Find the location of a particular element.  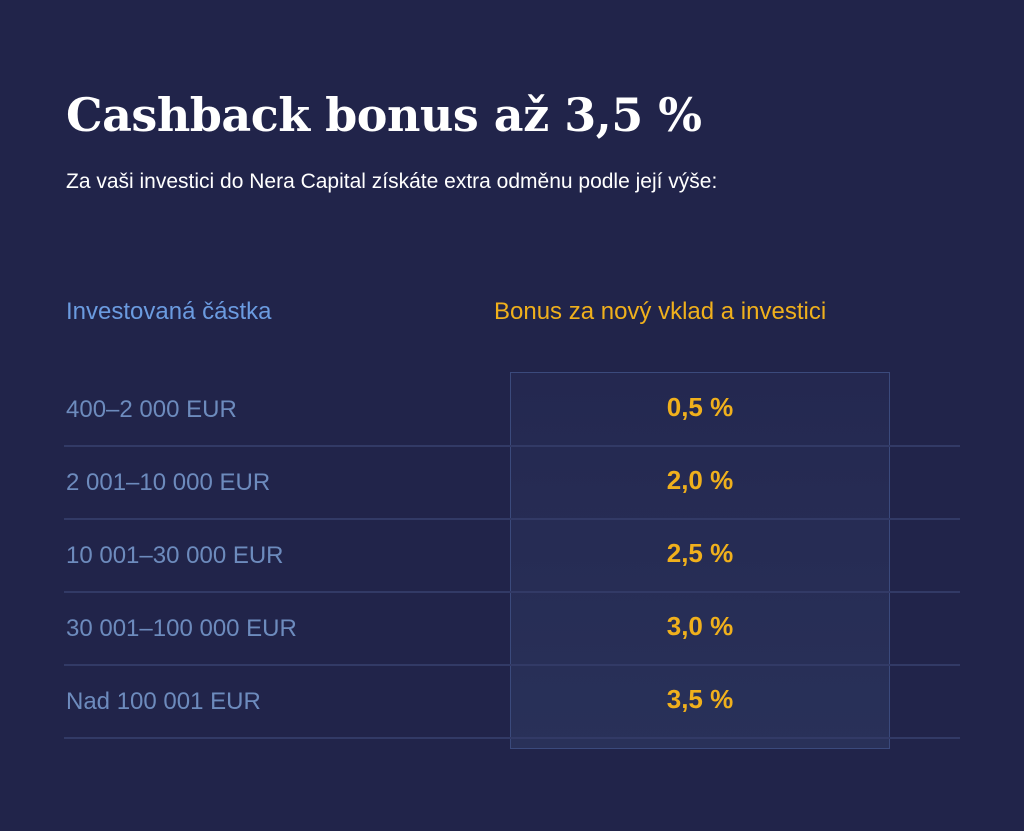

column-header-amount: Investovaná částka is located at coordinates (169, 311).